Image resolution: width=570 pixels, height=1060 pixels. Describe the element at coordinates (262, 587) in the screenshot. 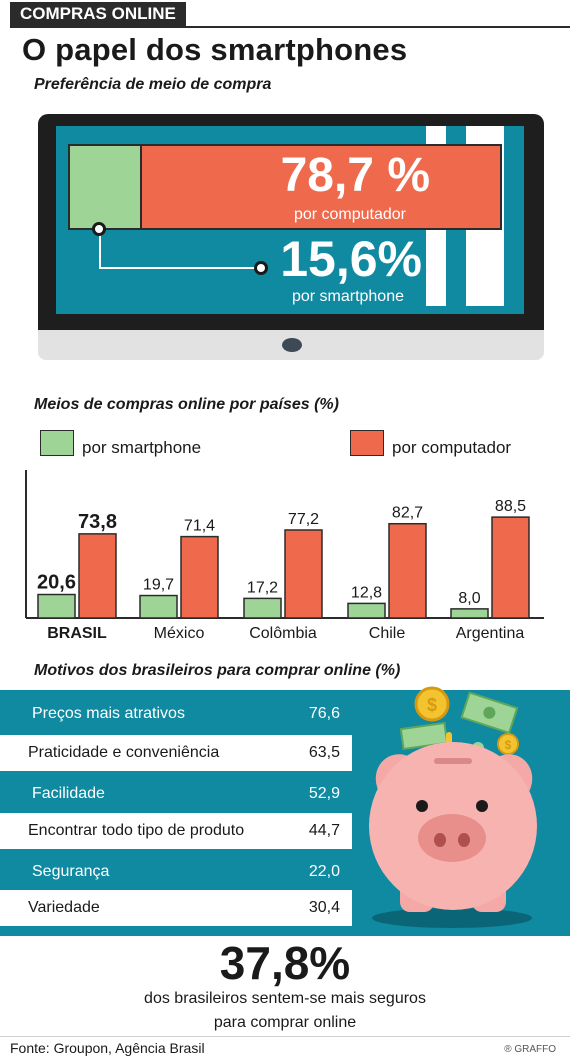

I see `bar-value-label: 17,2` at that location.